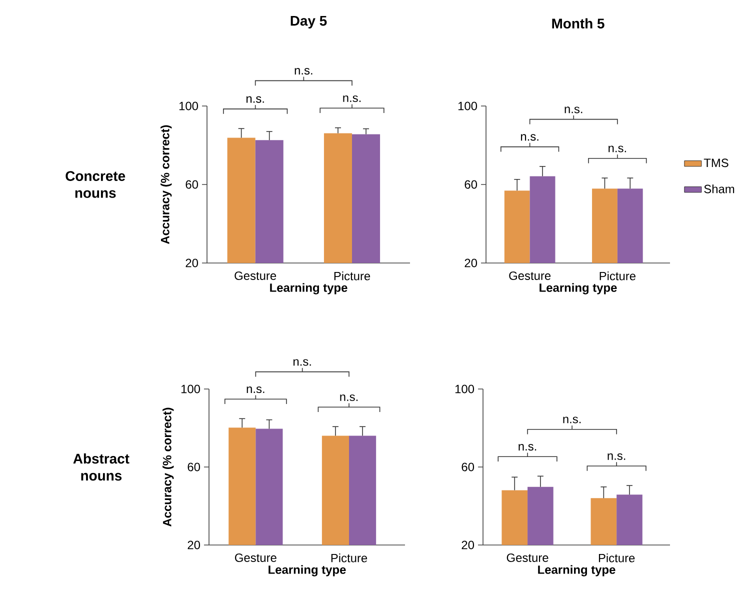 This screenshot has width=754, height=604. Describe the element at coordinates (716, 163) in the screenshot. I see `legend-label: TMS` at that location.